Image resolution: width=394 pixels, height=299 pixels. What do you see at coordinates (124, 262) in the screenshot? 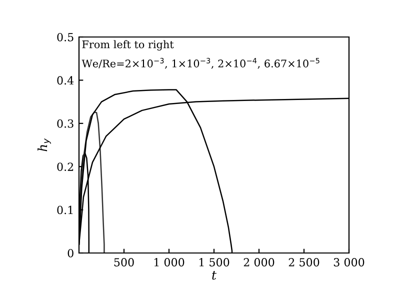
I see `x-tick-label: 500` at bounding box center [124, 262].